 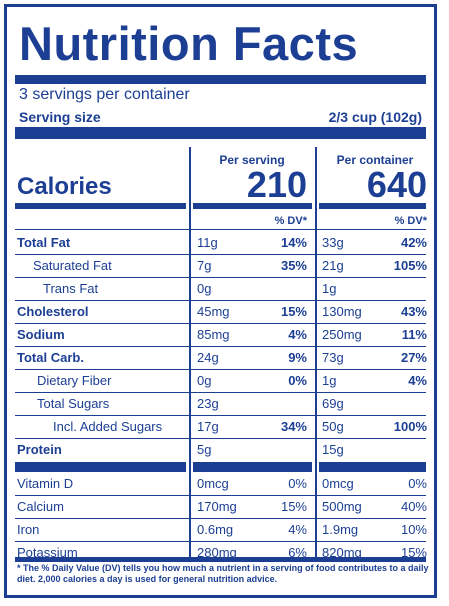 What do you see at coordinates (333, 426) in the screenshot?
I see `container-amount: 50g` at bounding box center [333, 426].